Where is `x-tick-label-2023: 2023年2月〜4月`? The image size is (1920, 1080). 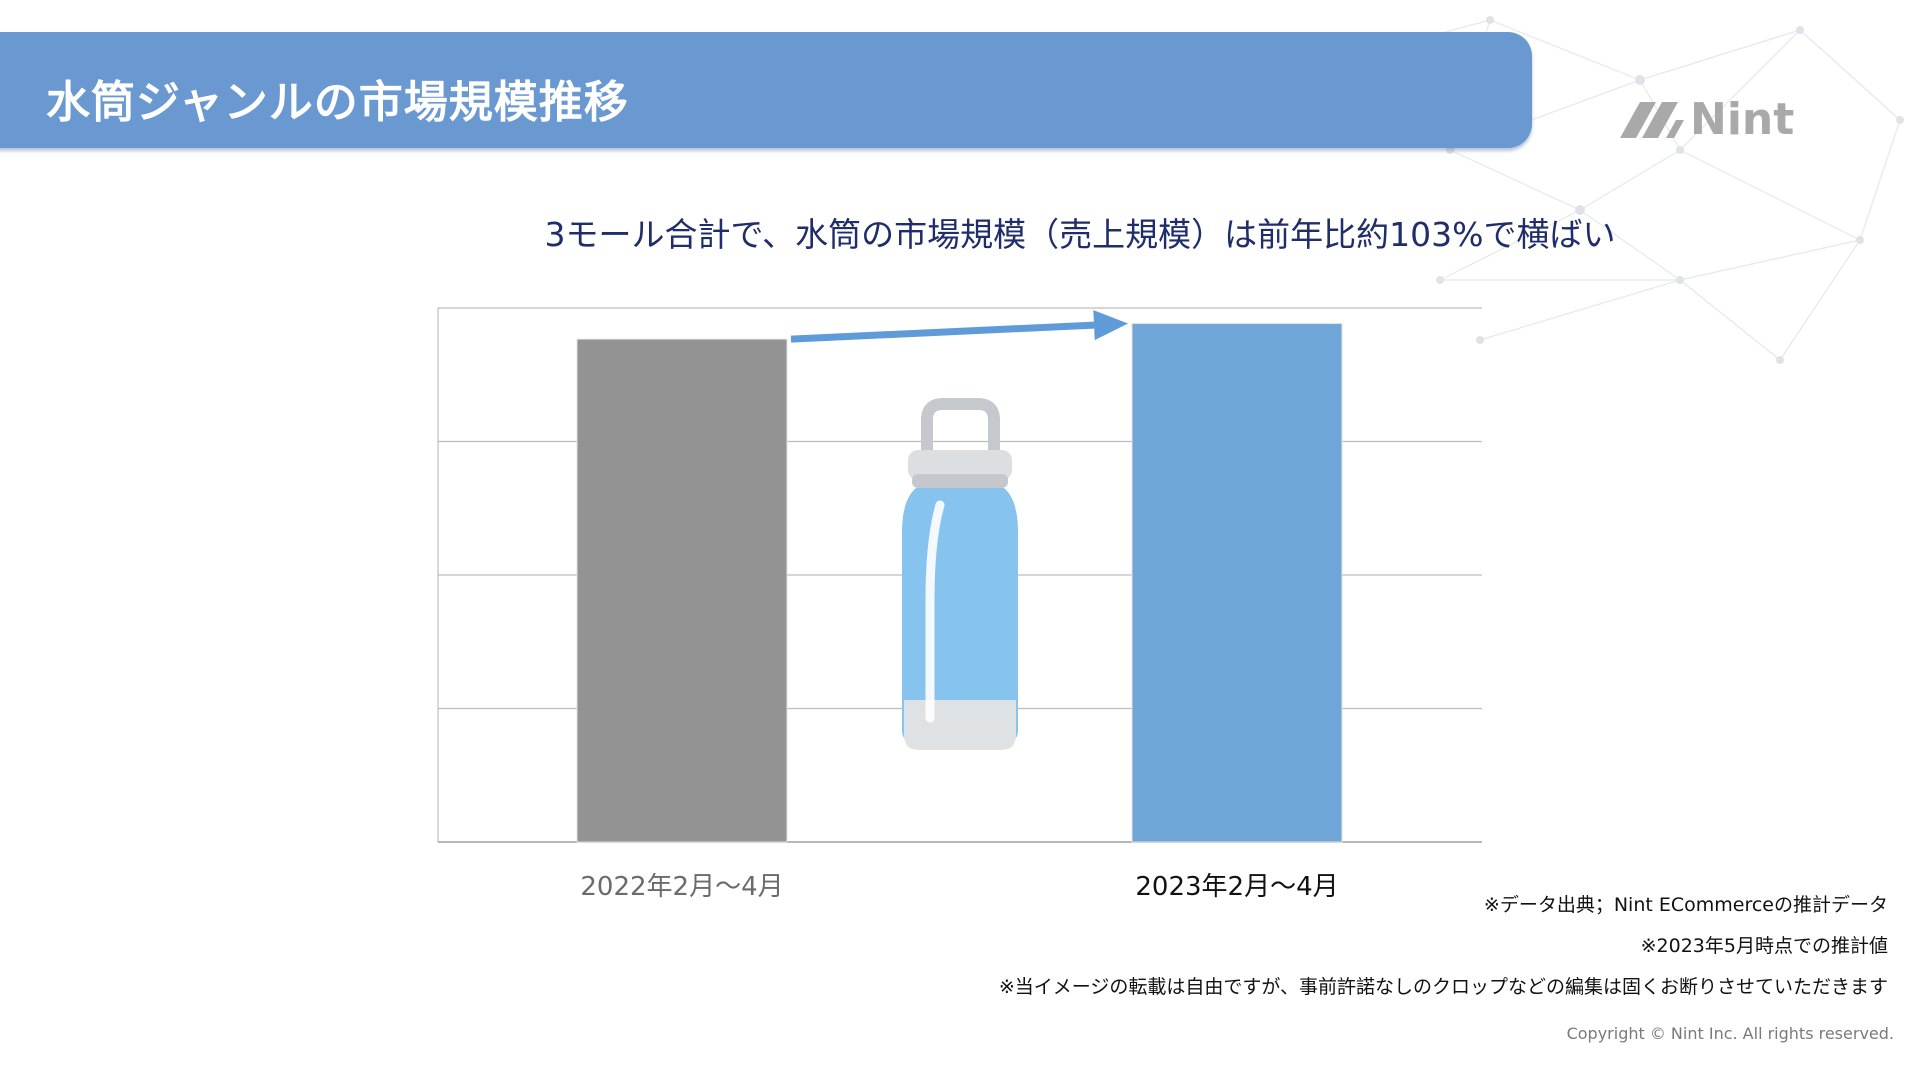 x-tick-label-2023: 2023年2月〜4月 is located at coordinates (1237, 887).